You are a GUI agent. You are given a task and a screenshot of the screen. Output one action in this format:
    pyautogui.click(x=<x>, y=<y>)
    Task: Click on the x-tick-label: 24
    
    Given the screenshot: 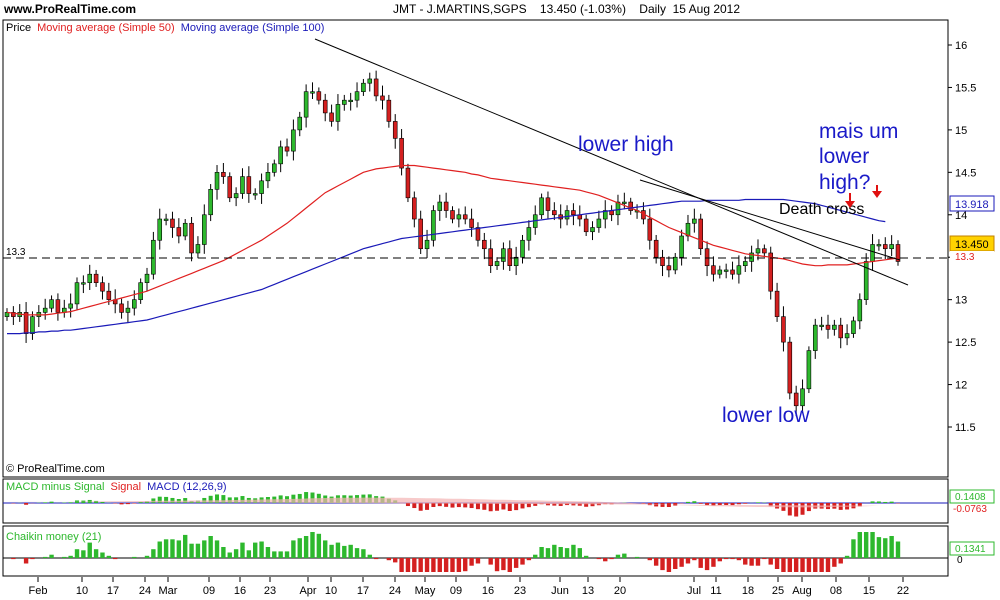 What is the action you would take?
    pyautogui.click(x=395, y=591)
    